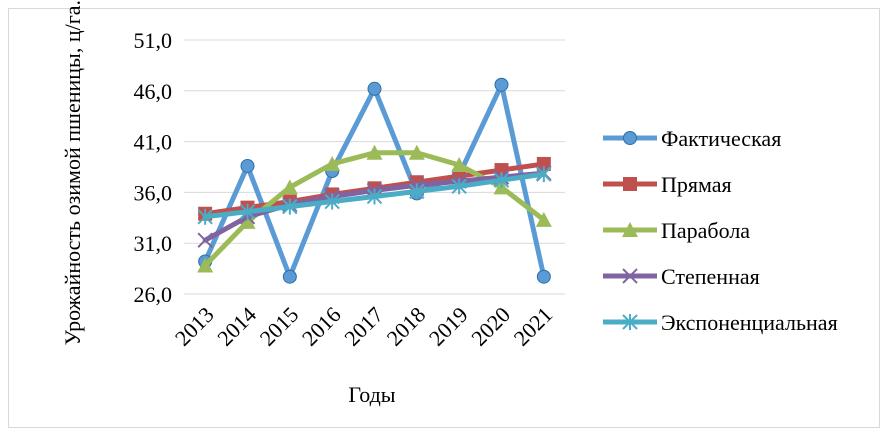  Describe the element at coordinates (279, 326) in the screenshot. I see `x-tick-label: 2015` at that location.